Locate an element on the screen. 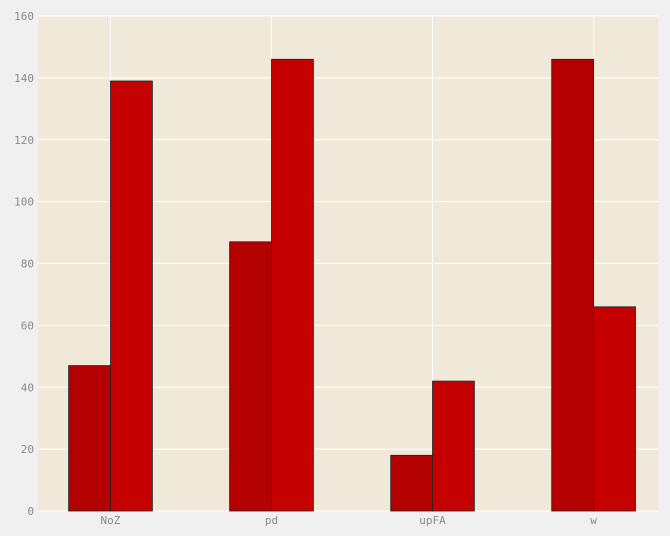 The height and width of the screenshot is (536, 670). y-tick-label: 100 is located at coordinates (24, 202).